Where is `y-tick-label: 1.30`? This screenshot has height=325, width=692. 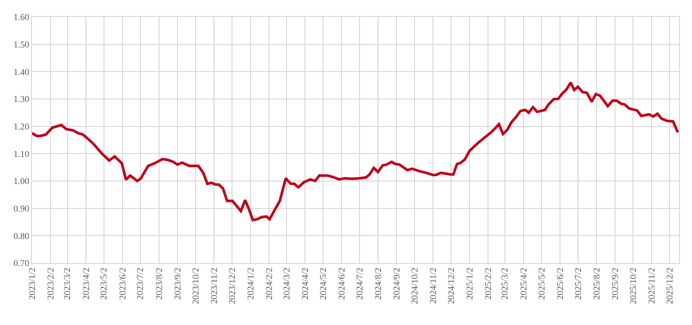 y-tick-label: 1.30 is located at coordinates (21, 99).